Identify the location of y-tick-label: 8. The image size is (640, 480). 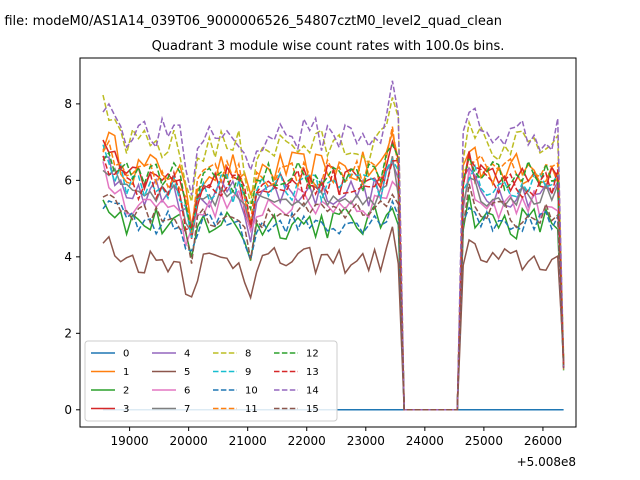
(68, 104).